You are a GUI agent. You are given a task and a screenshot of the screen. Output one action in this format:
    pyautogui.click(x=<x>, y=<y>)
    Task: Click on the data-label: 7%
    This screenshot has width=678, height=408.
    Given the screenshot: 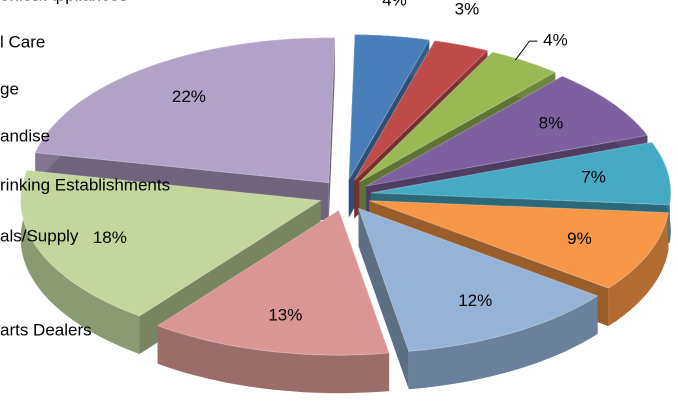 What is the action you would take?
    pyautogui.click(x=593, y=176)
    